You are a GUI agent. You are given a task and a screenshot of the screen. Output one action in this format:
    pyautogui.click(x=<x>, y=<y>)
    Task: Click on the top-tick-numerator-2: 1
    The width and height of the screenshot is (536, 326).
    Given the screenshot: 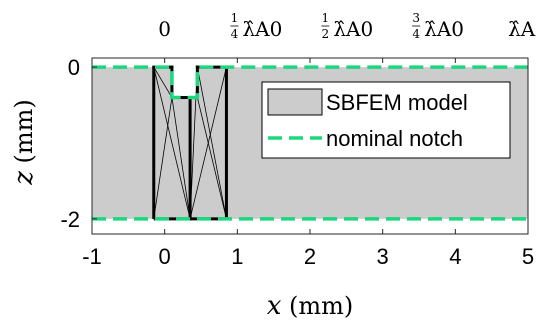 What is the action you would take?
    pyautogui.click(x=326, y=18)
    